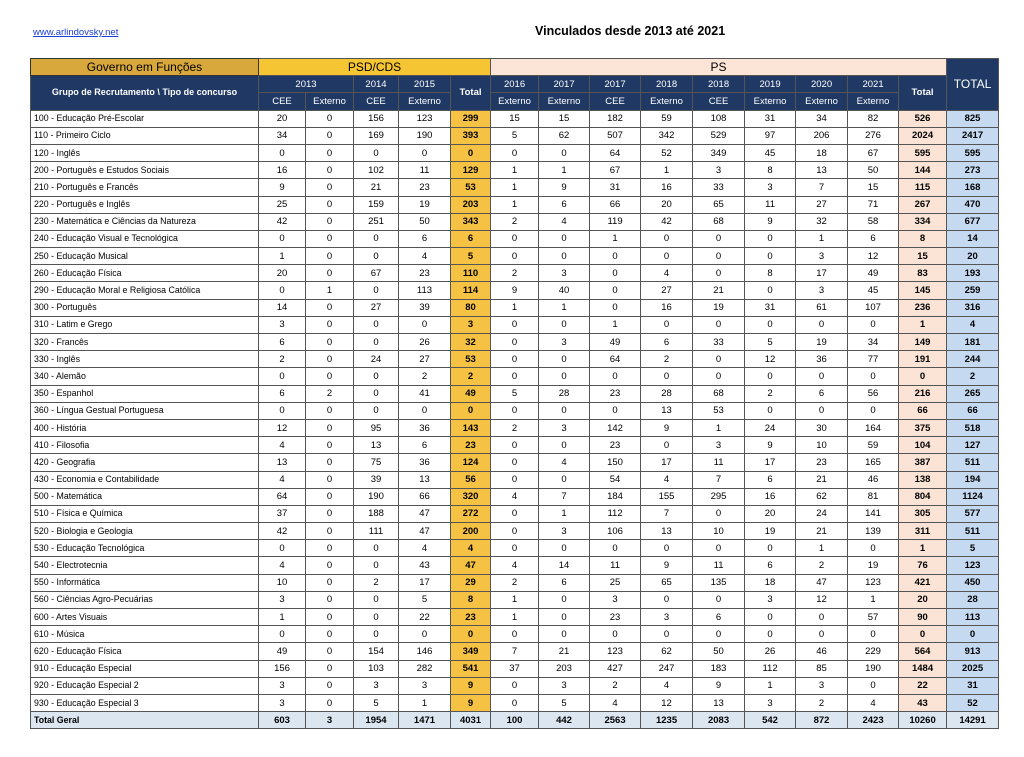 The height and width of the screenshot is (757, 1024). I want to click on cell: 149, so click(923, 342).